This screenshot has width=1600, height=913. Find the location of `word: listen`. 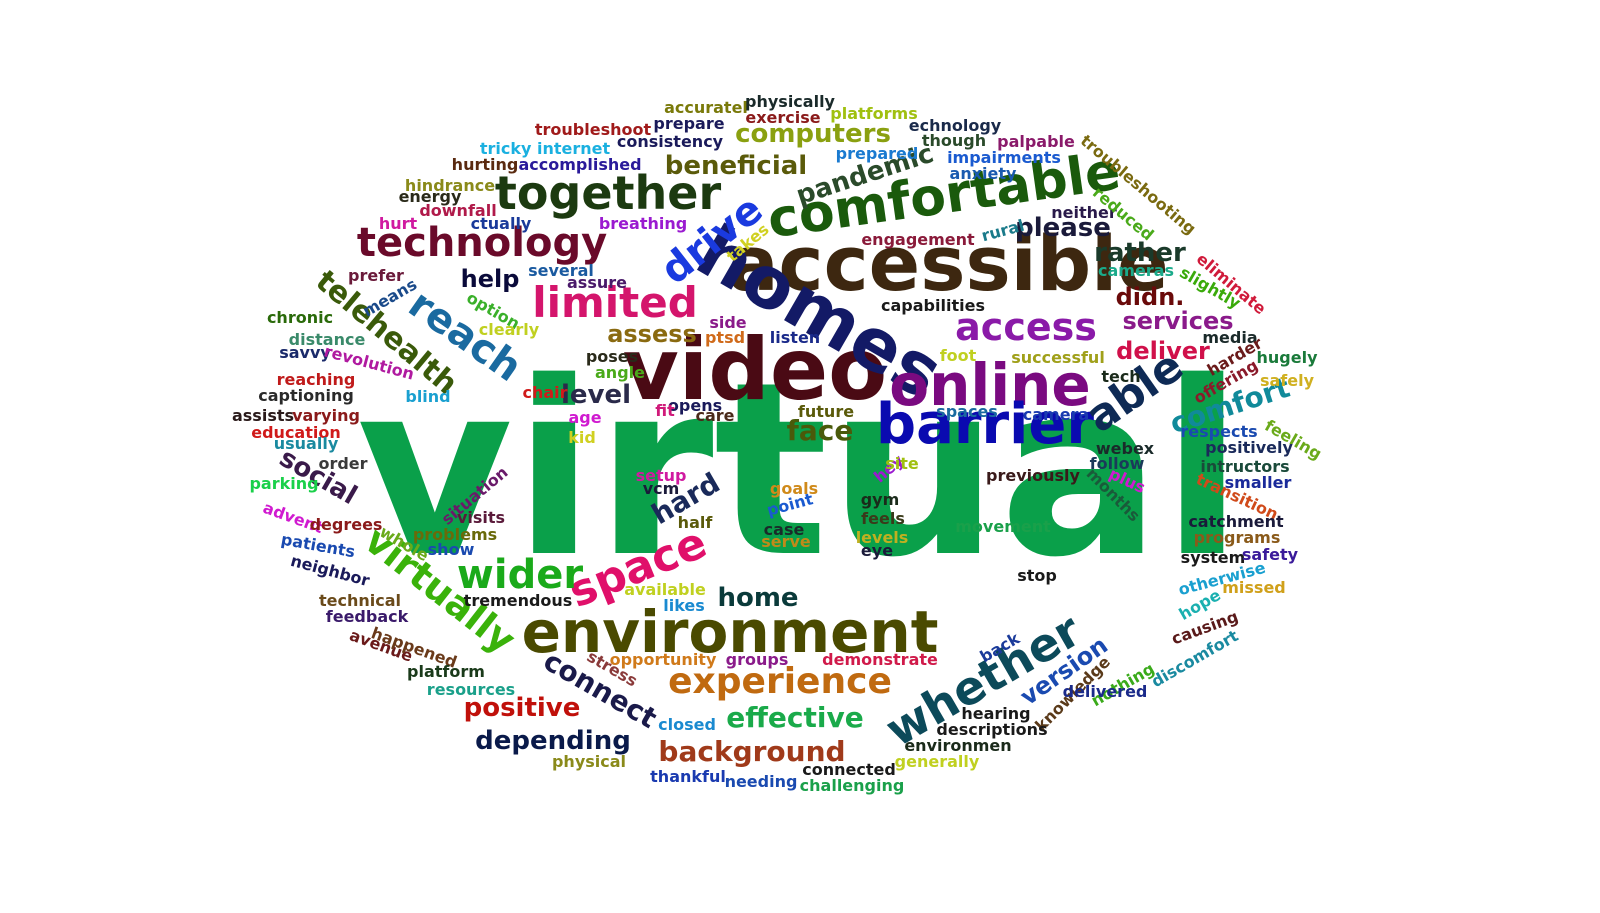

word: listen is located at coordinates (795, 337).